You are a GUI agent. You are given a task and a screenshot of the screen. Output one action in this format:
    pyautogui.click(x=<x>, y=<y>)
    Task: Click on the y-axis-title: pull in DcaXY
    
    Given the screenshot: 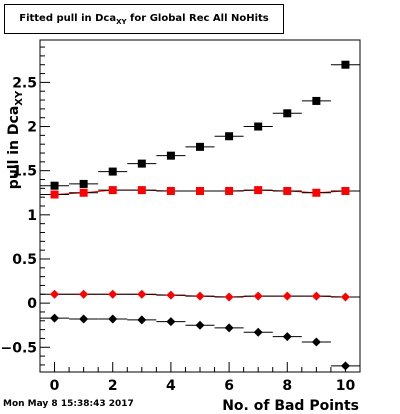 What is the action you would take?
    pyautogui.click(x=15, y=139)
    